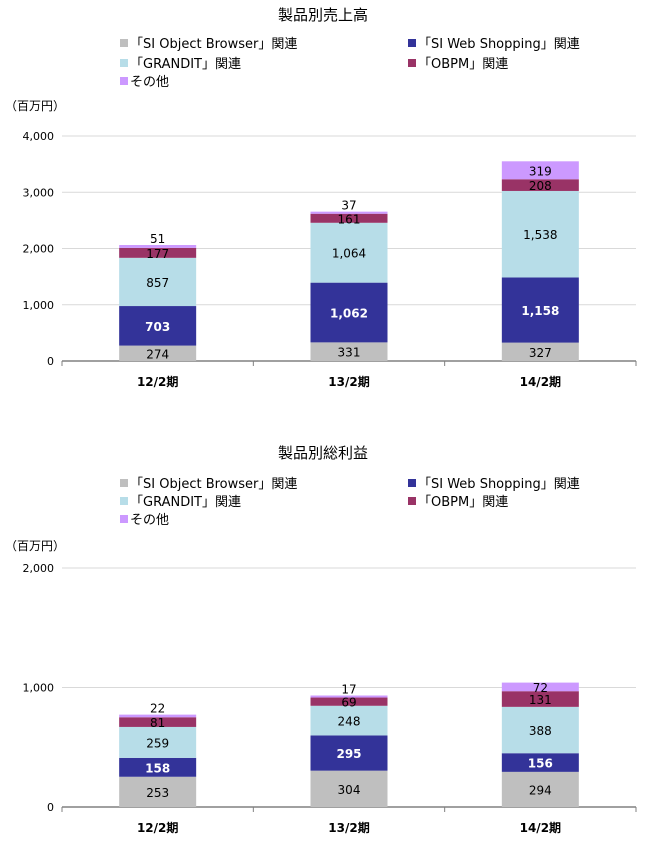 Image resolution: width=646 pixels, height=842 pixels. I want to click on data-label: 72, so click(540, 688).